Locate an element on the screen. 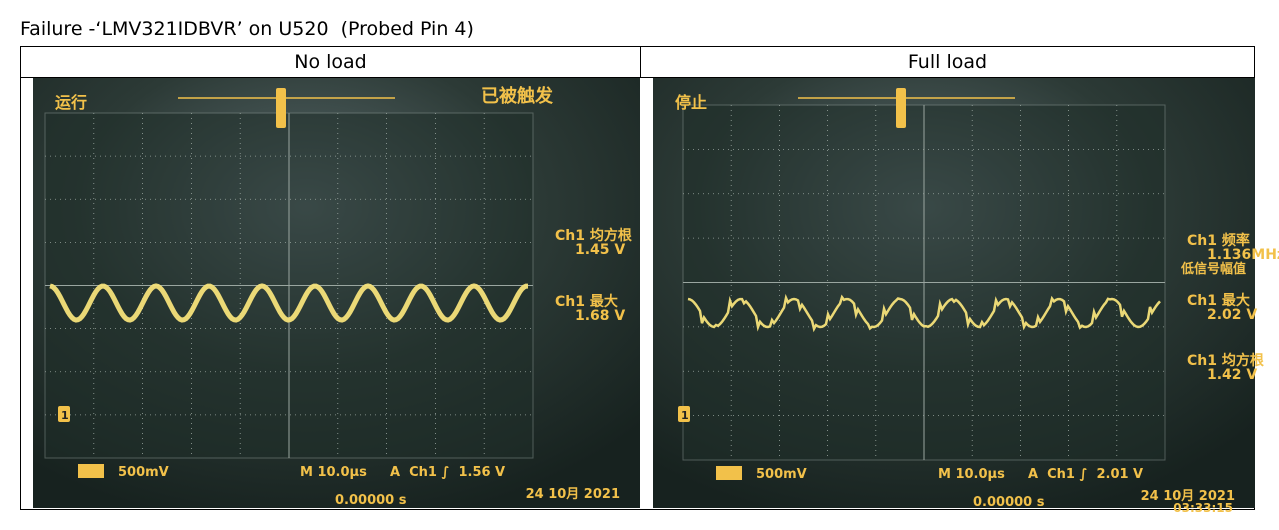 The width and height of the screenshot is (1279, 530). trigger-setting: A Ch1 ∫ 1.56 V is located at coordinates (447, 472).